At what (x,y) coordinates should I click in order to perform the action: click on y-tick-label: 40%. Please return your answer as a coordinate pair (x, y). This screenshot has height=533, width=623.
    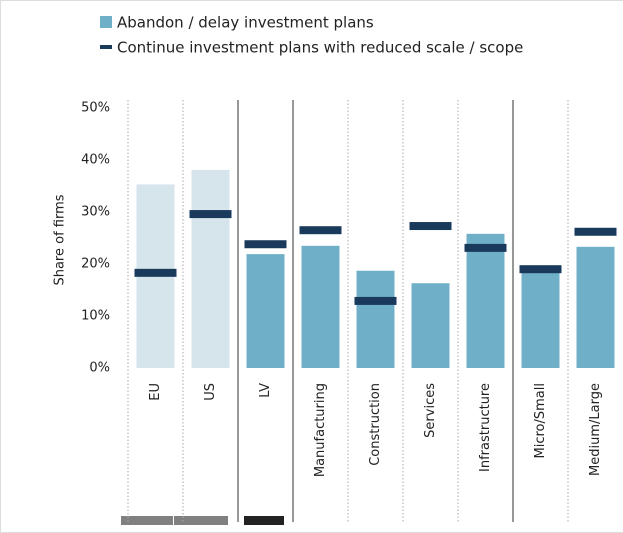
    Looking at the image, I should click on (95, 160).